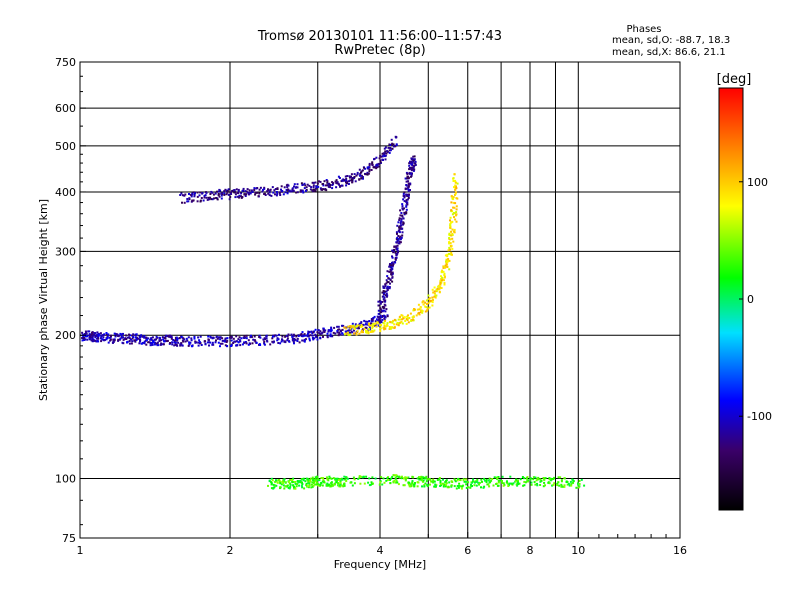 This screenshot has height=600, width=800. I want to click on y-tick-label: 500, so click(65, 146).